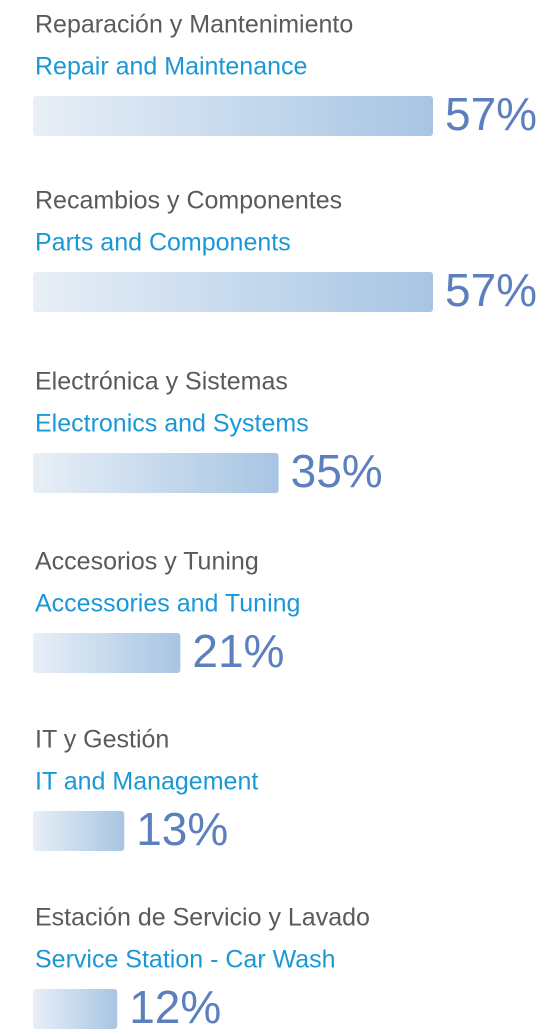  What do you see at coordinates (238, 651) in the screenshot?
I see `value-label: 21%` at bounding box center [238, 651].